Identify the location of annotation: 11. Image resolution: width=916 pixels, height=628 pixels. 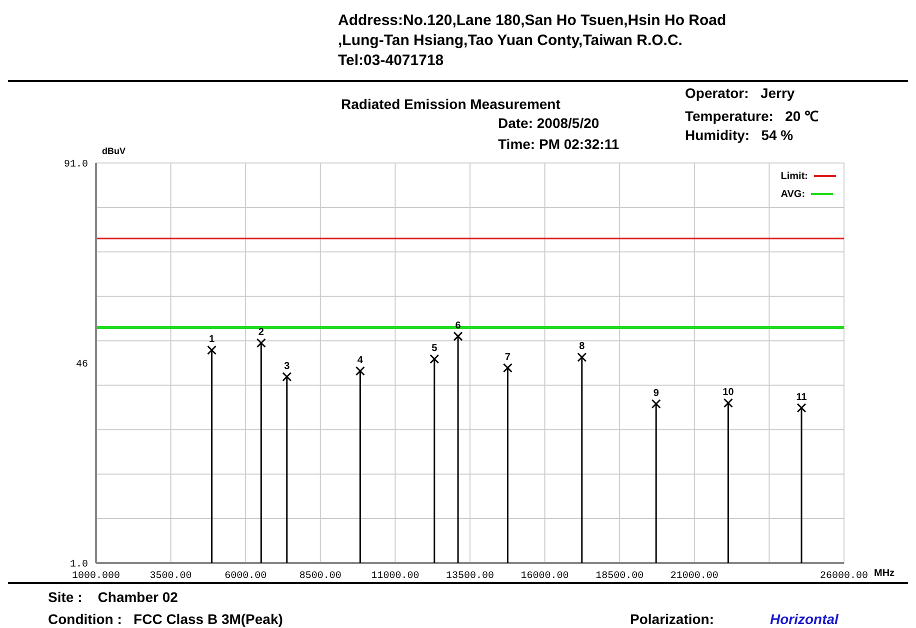
(802, 397).